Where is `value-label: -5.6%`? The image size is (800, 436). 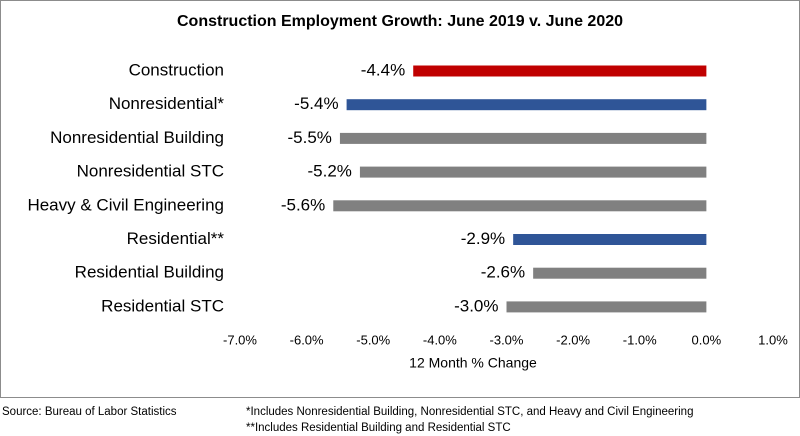
value-label: -5.6% is located at coordinates (303, 204).